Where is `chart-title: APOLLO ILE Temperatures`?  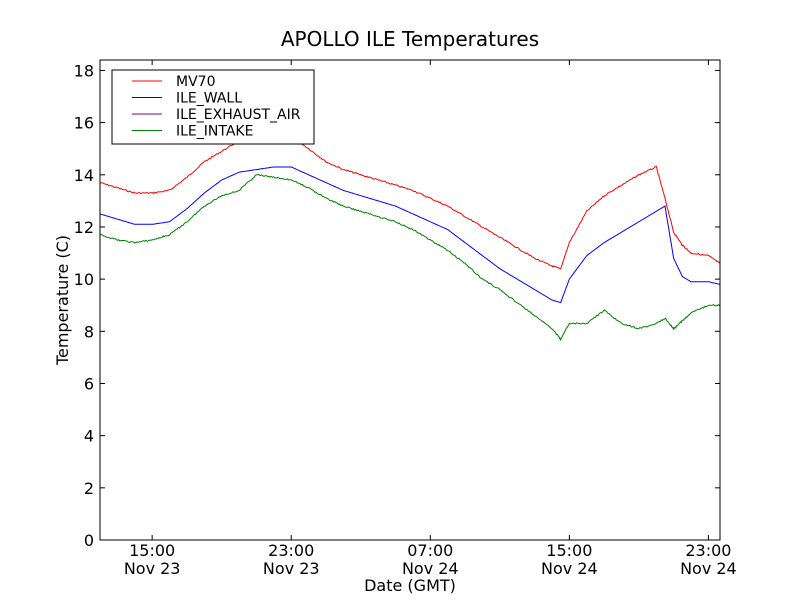 chart-title: APOLLO ILE Temperatures is located at coordinates (410, 39).